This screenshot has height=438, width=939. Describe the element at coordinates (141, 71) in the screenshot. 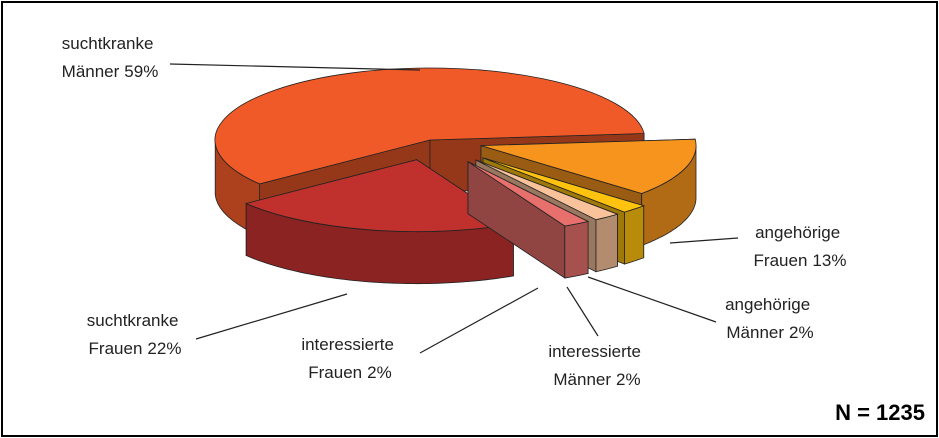

I see `value-label: 59%` at that location.